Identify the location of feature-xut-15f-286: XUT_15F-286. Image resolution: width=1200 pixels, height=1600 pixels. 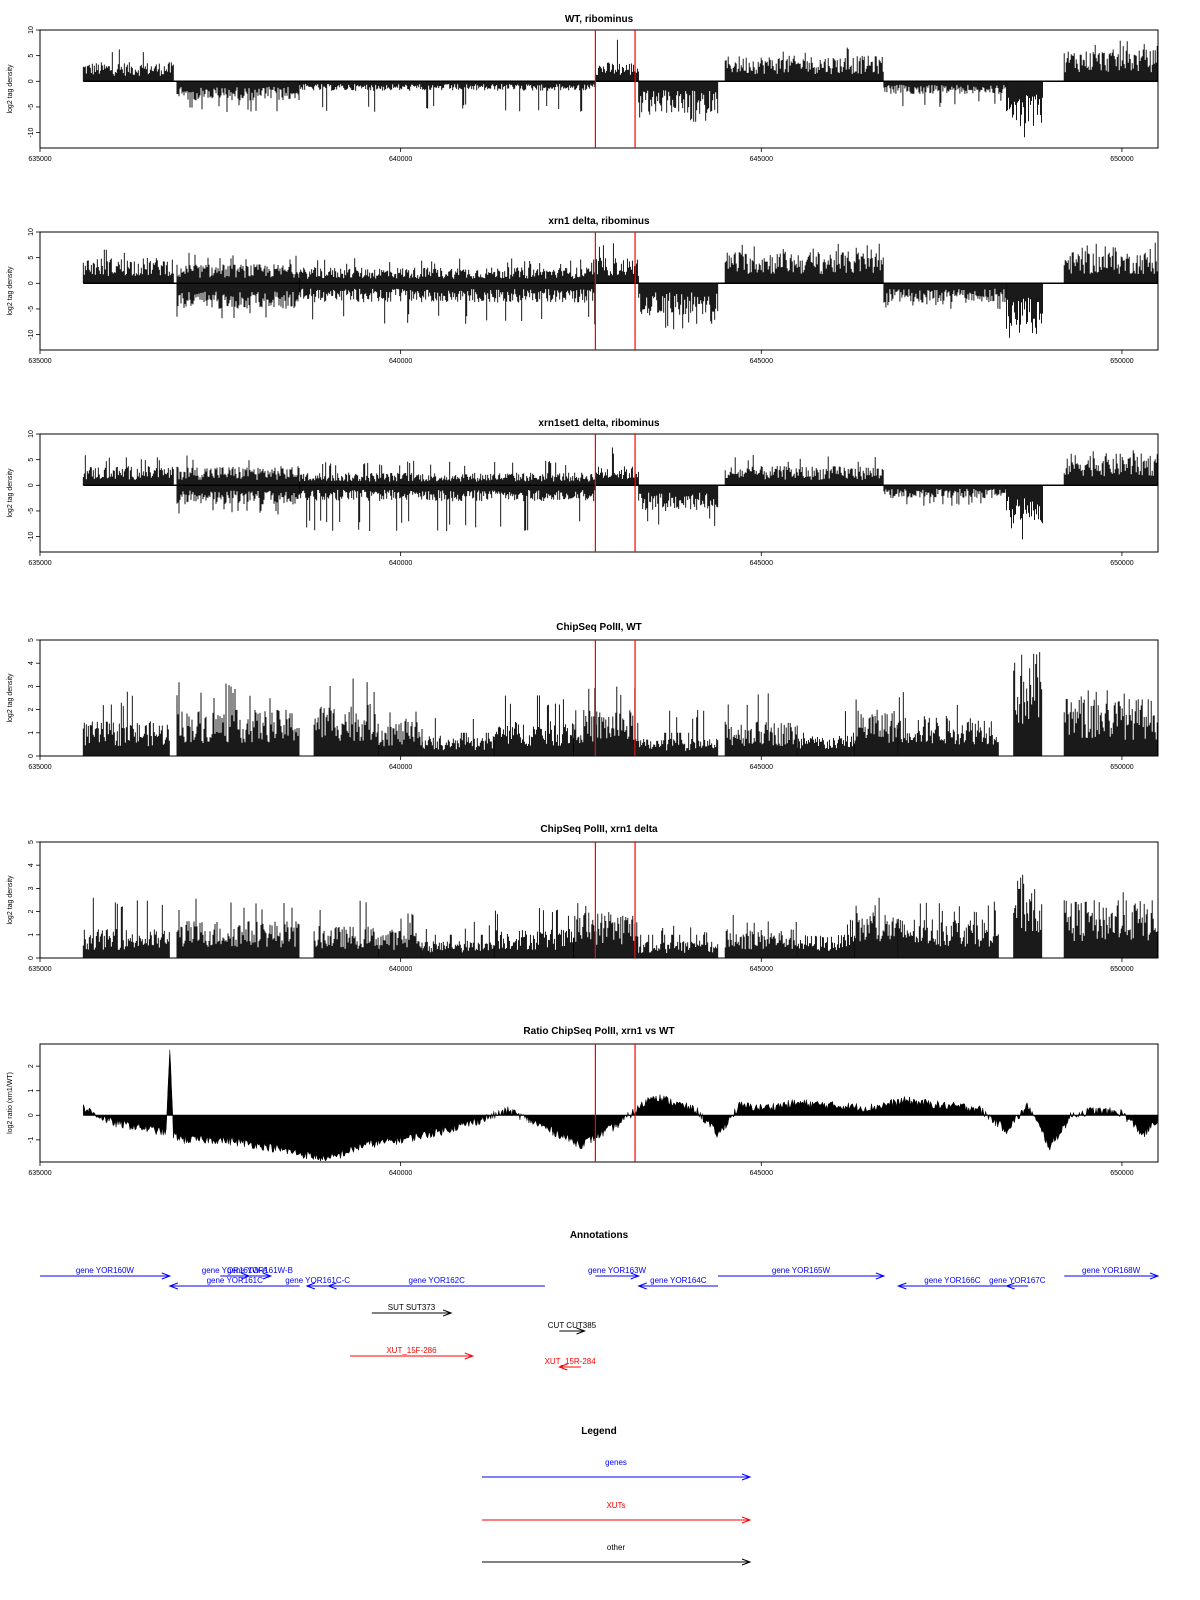
(412, 1353).